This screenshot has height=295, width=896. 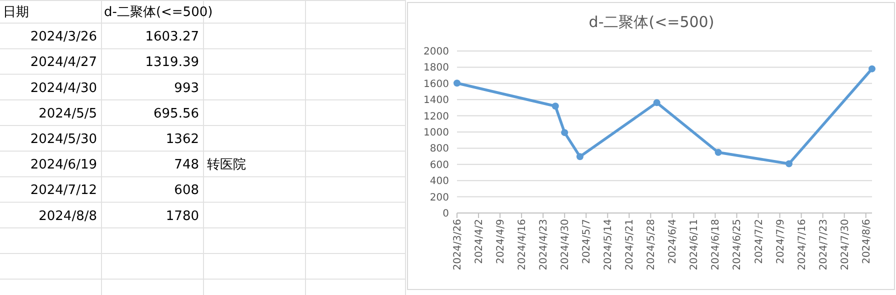 I want to click on x-tick-label: 2024/4/16, so click(x=522, y=244).